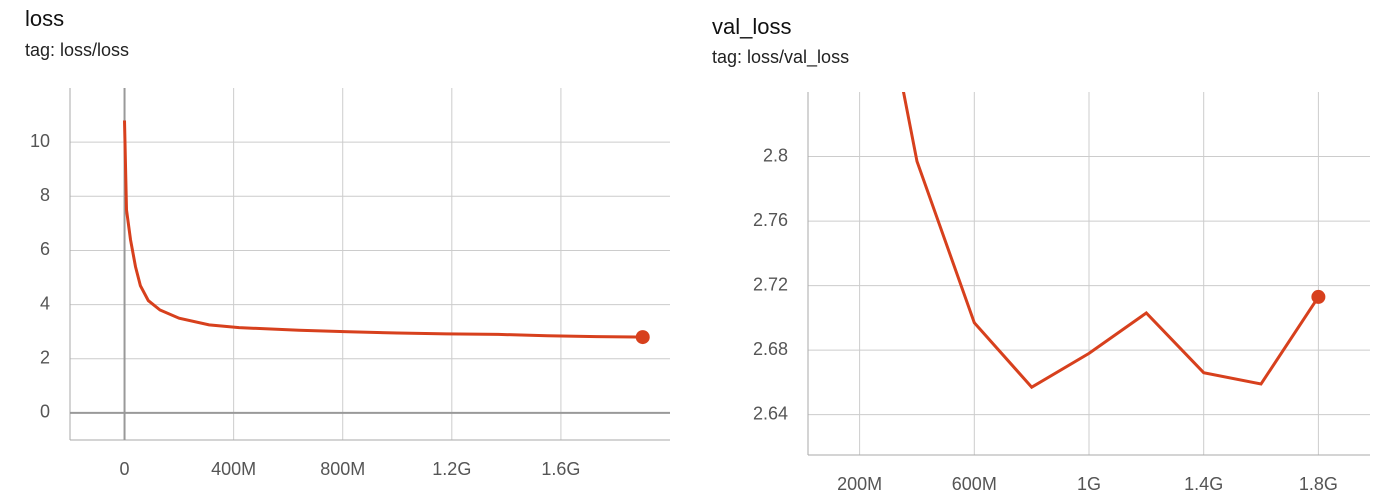  Describe the element at coordinates (45, 249) in the screenshot. I see `y-tick-label: 6` at that location.